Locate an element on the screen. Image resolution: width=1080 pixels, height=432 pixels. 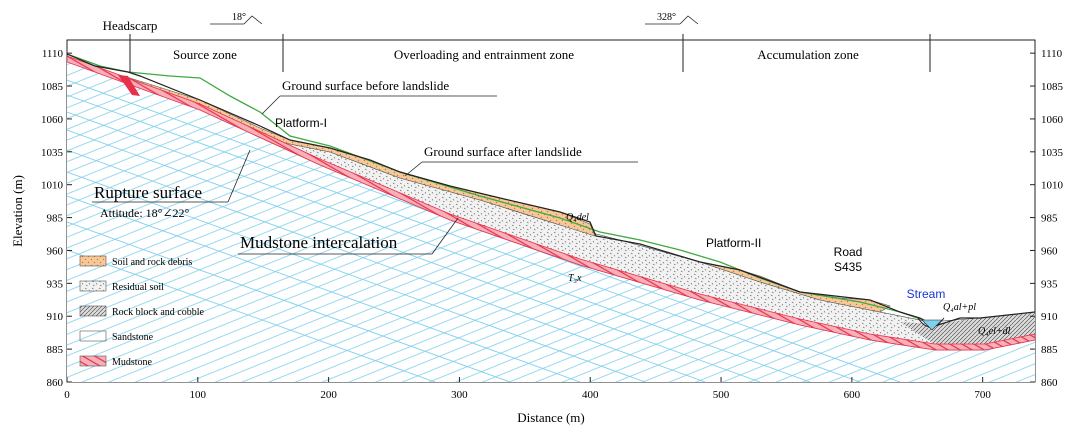
legend-label-sandstone: Sandstone is located at coordinates (133, 337).